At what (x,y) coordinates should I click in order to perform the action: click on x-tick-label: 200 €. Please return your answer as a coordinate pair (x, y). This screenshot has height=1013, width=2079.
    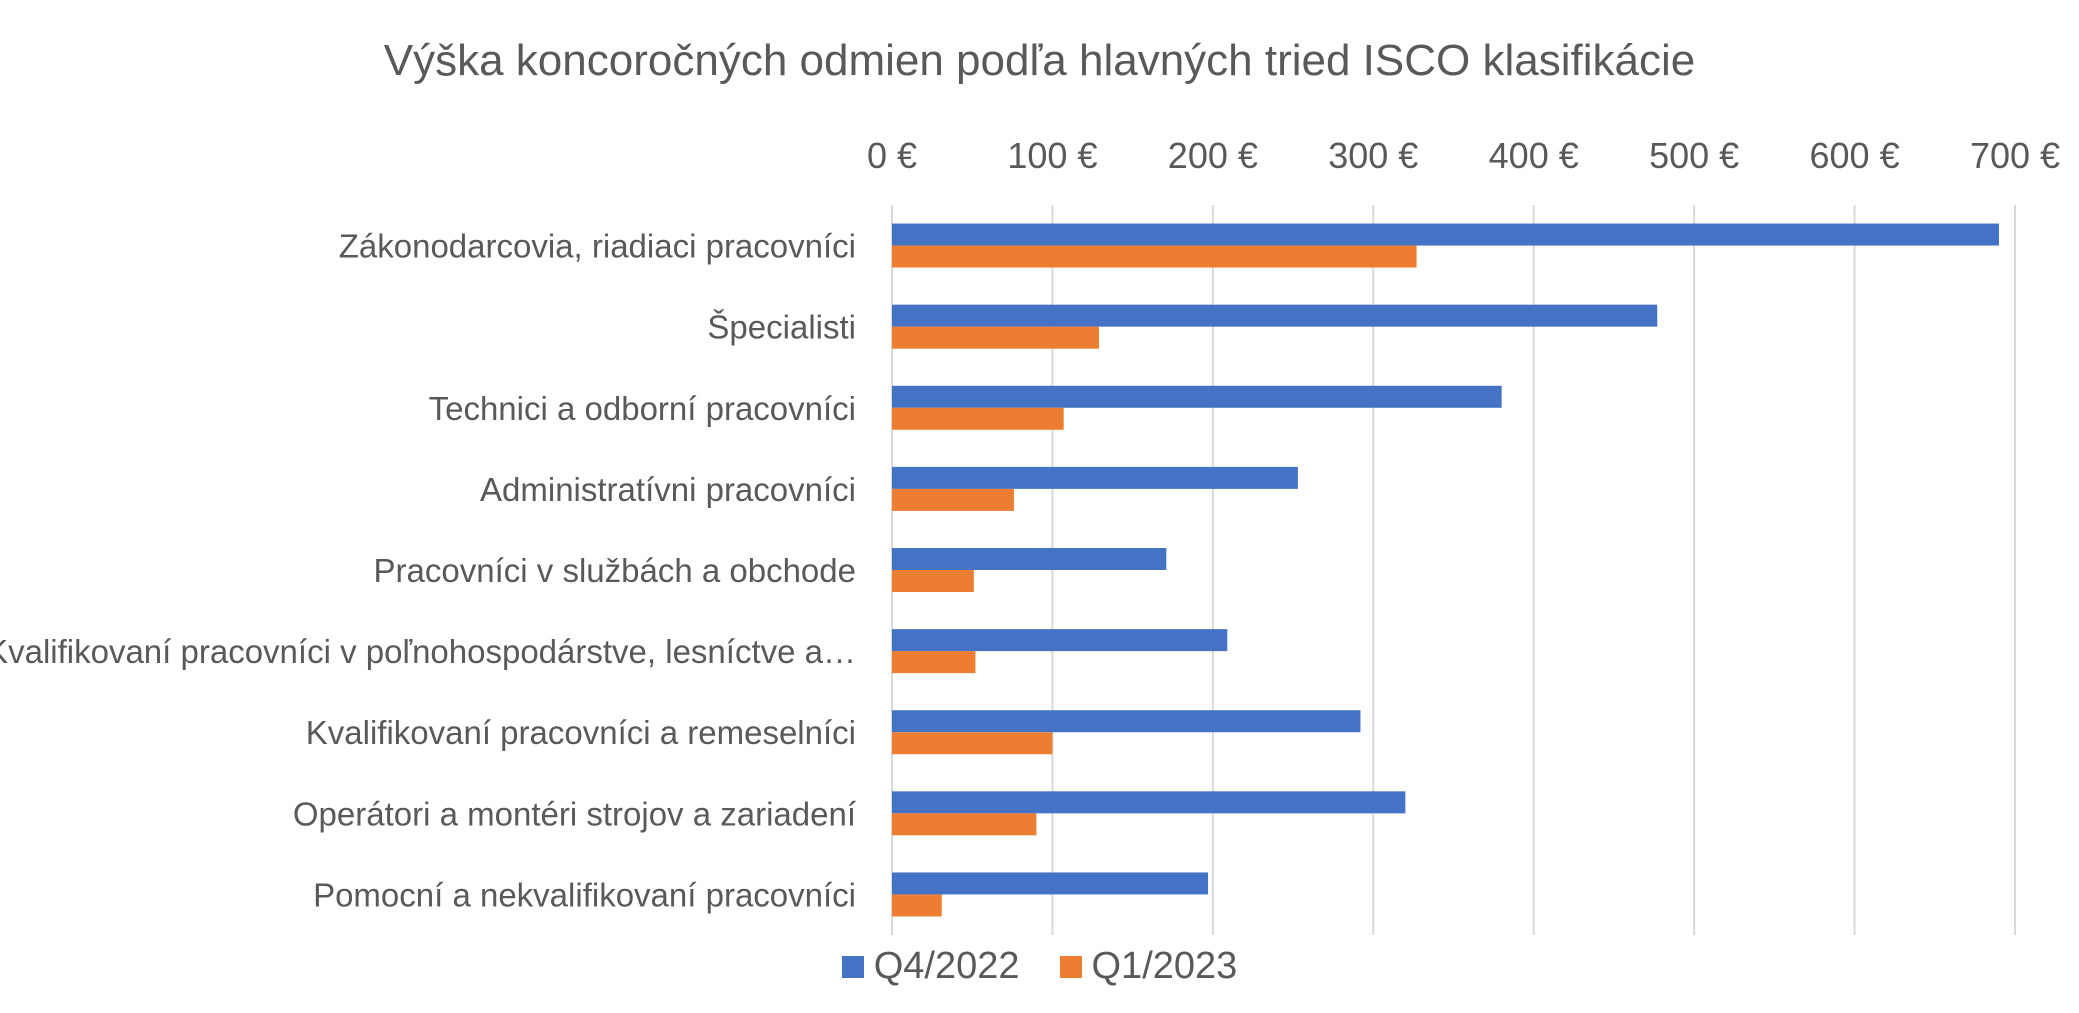
    Looking at the image, I should click on (1213, 155).